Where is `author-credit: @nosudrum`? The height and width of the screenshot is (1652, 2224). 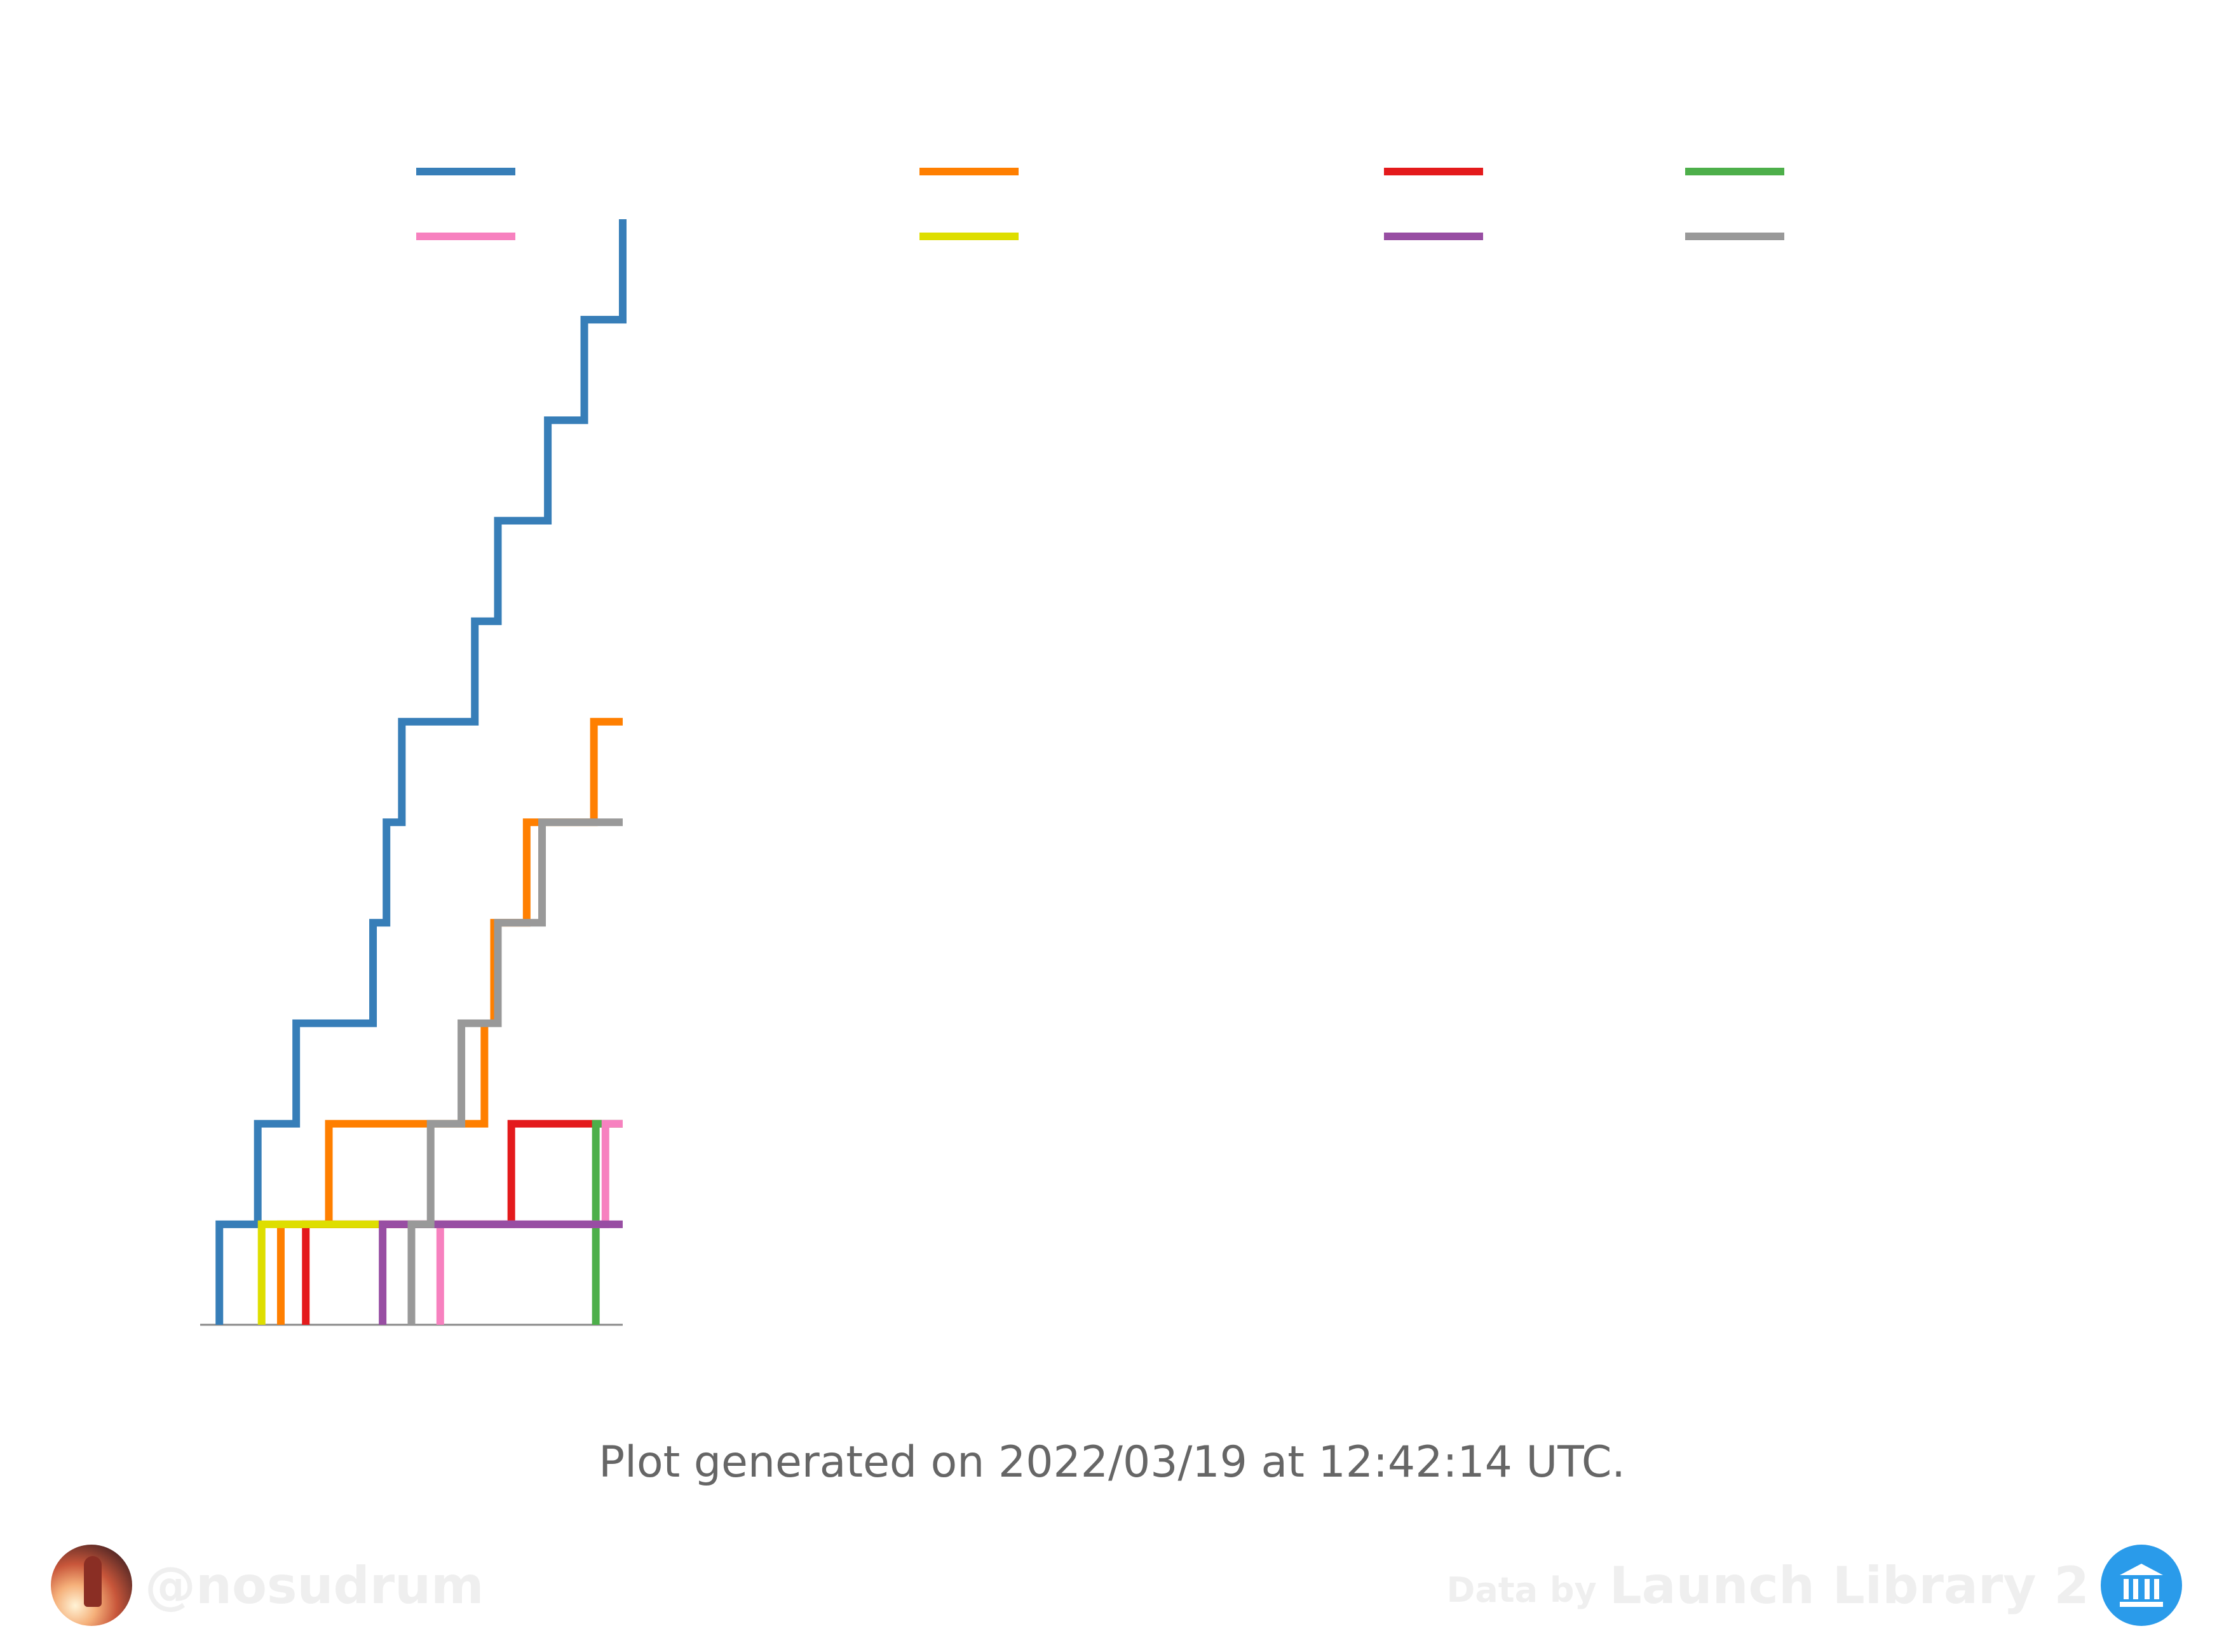
author-credit: @nosudrum is located at coordinates (267, 1586).